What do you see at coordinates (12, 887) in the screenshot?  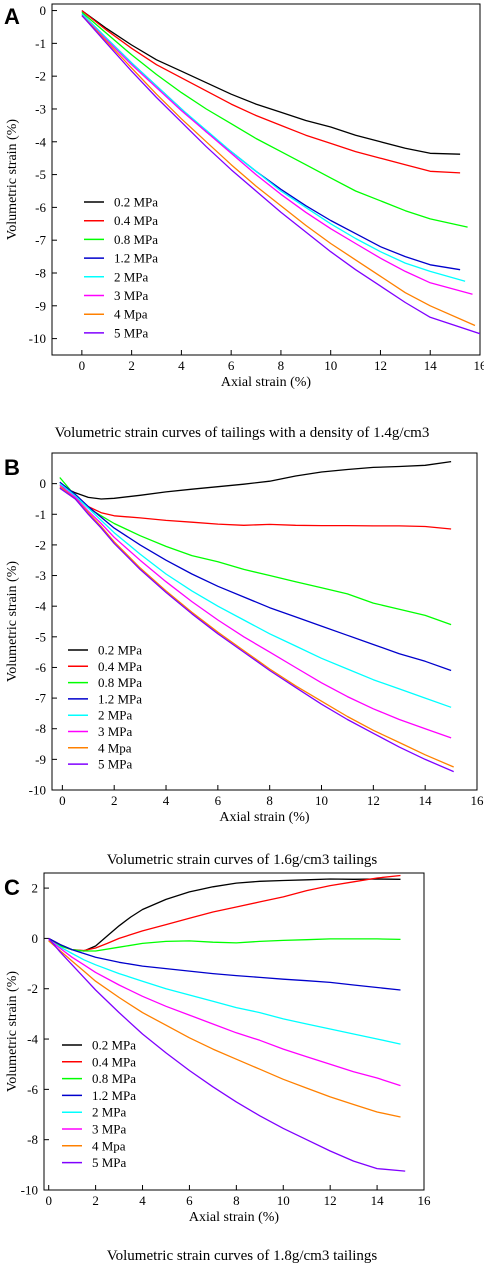 I see `panel-letter: C` at bounding box center [12, 887].